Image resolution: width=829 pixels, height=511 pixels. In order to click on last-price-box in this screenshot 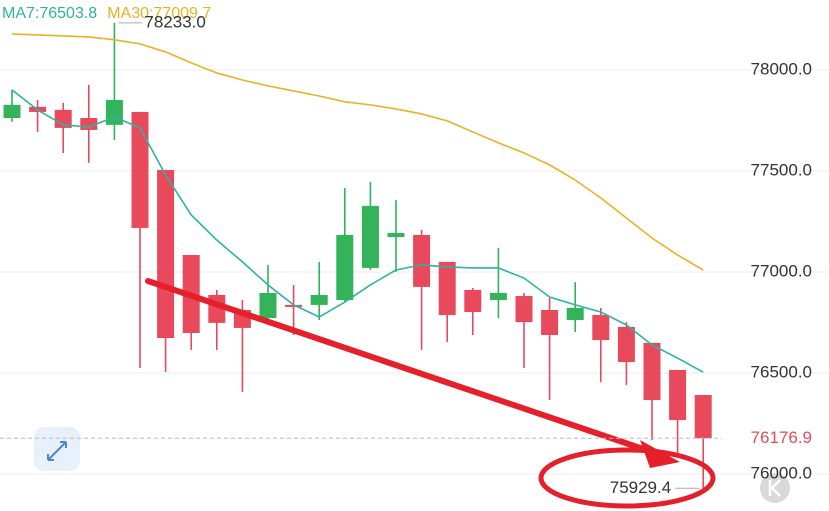, I will do `click(774, 438)`.